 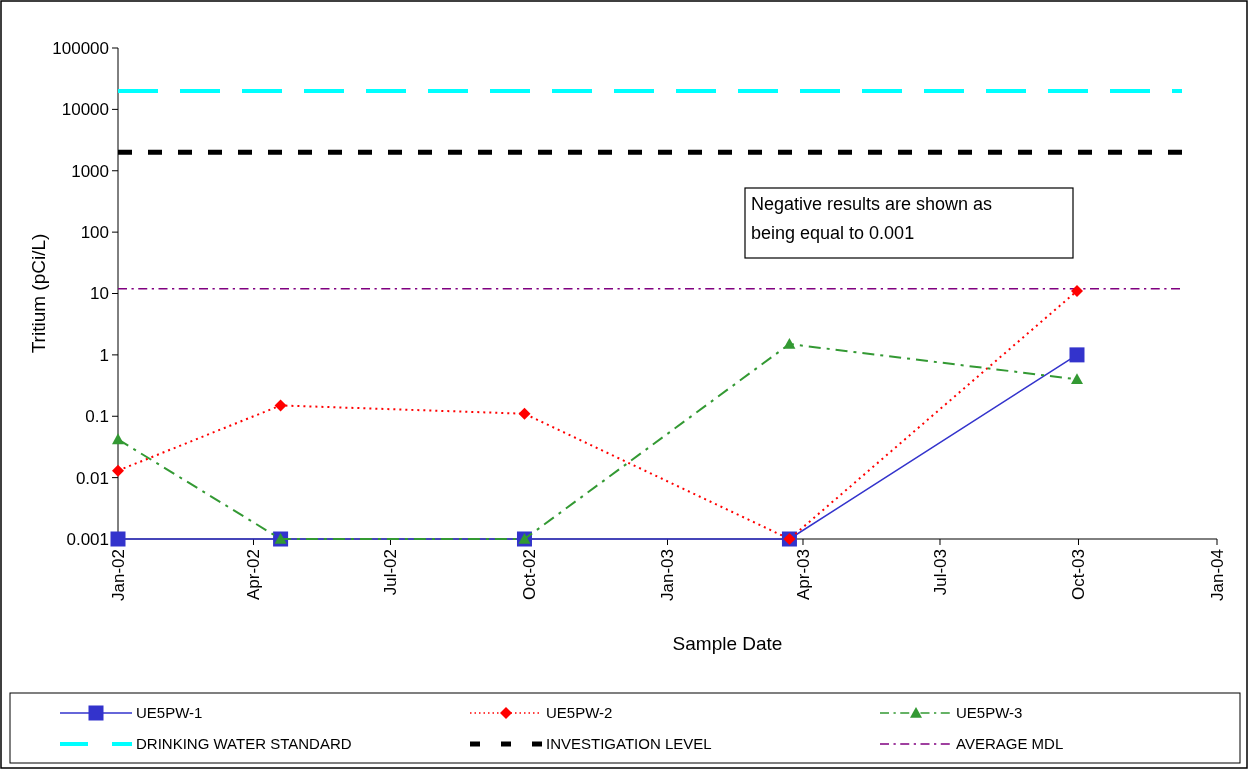 What do you see at coordinates (940, 572) in the screenshot?
I see `x-tick-label: Jul-03` at bounding box center [940, 572].